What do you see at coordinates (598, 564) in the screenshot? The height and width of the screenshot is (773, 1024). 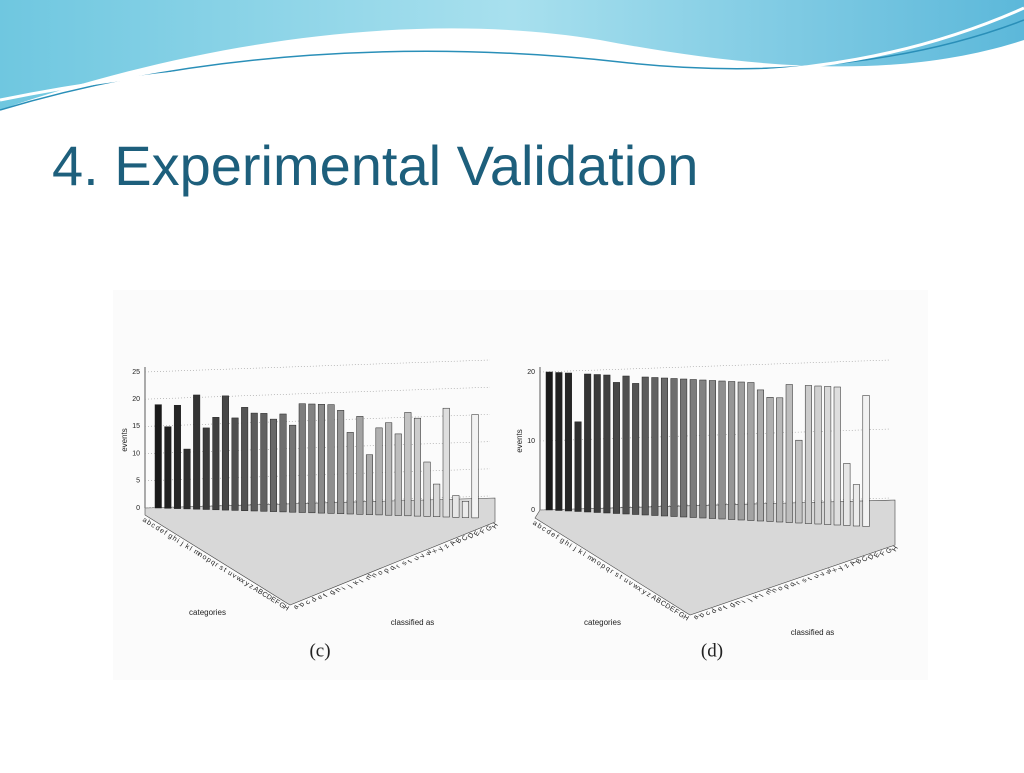 I see `y-tick-label: o` at bounding box center [598, 564].